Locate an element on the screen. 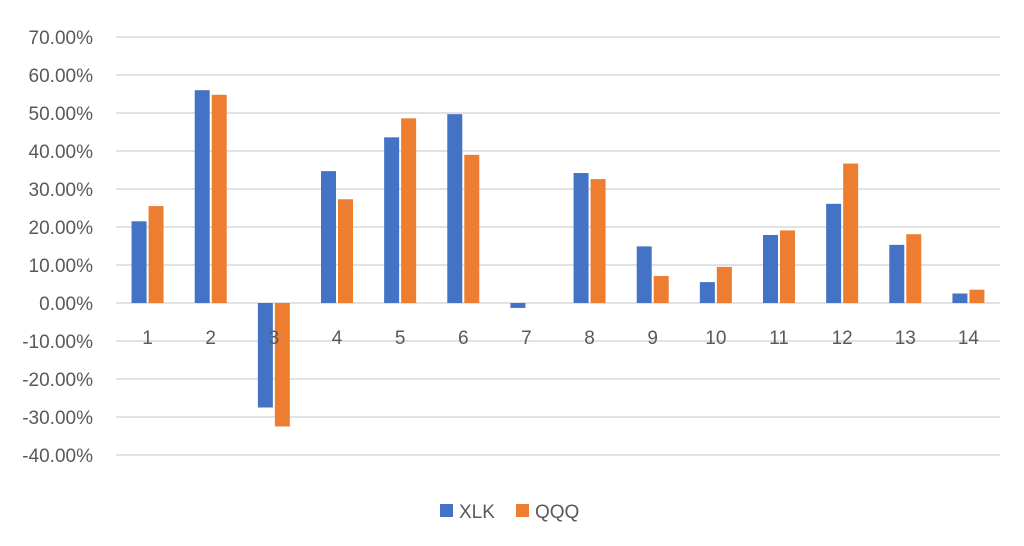  x-category-label: 11 is located at coordinates (779, 338).